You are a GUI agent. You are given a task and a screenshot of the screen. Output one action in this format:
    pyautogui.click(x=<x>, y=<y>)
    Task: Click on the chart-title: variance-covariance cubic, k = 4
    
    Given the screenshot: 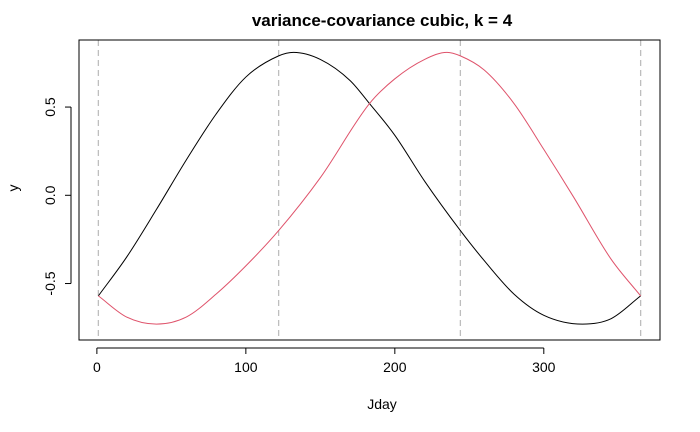 What is the action you would take?
    pyautogui.click(x=382, y=20)
    